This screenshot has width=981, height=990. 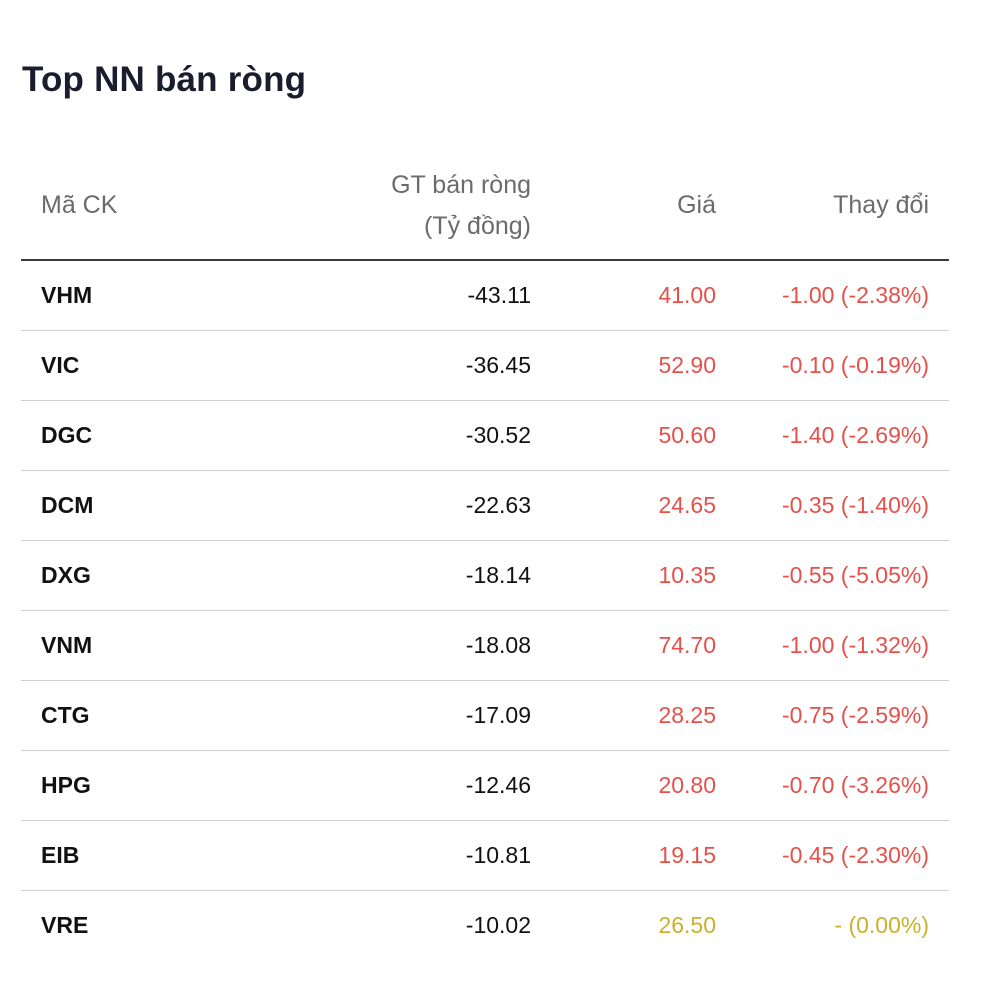 I want to click on table-row: EIB -10.81 19.15 -0.45 (-2.30%), so click(x=485, y=855).